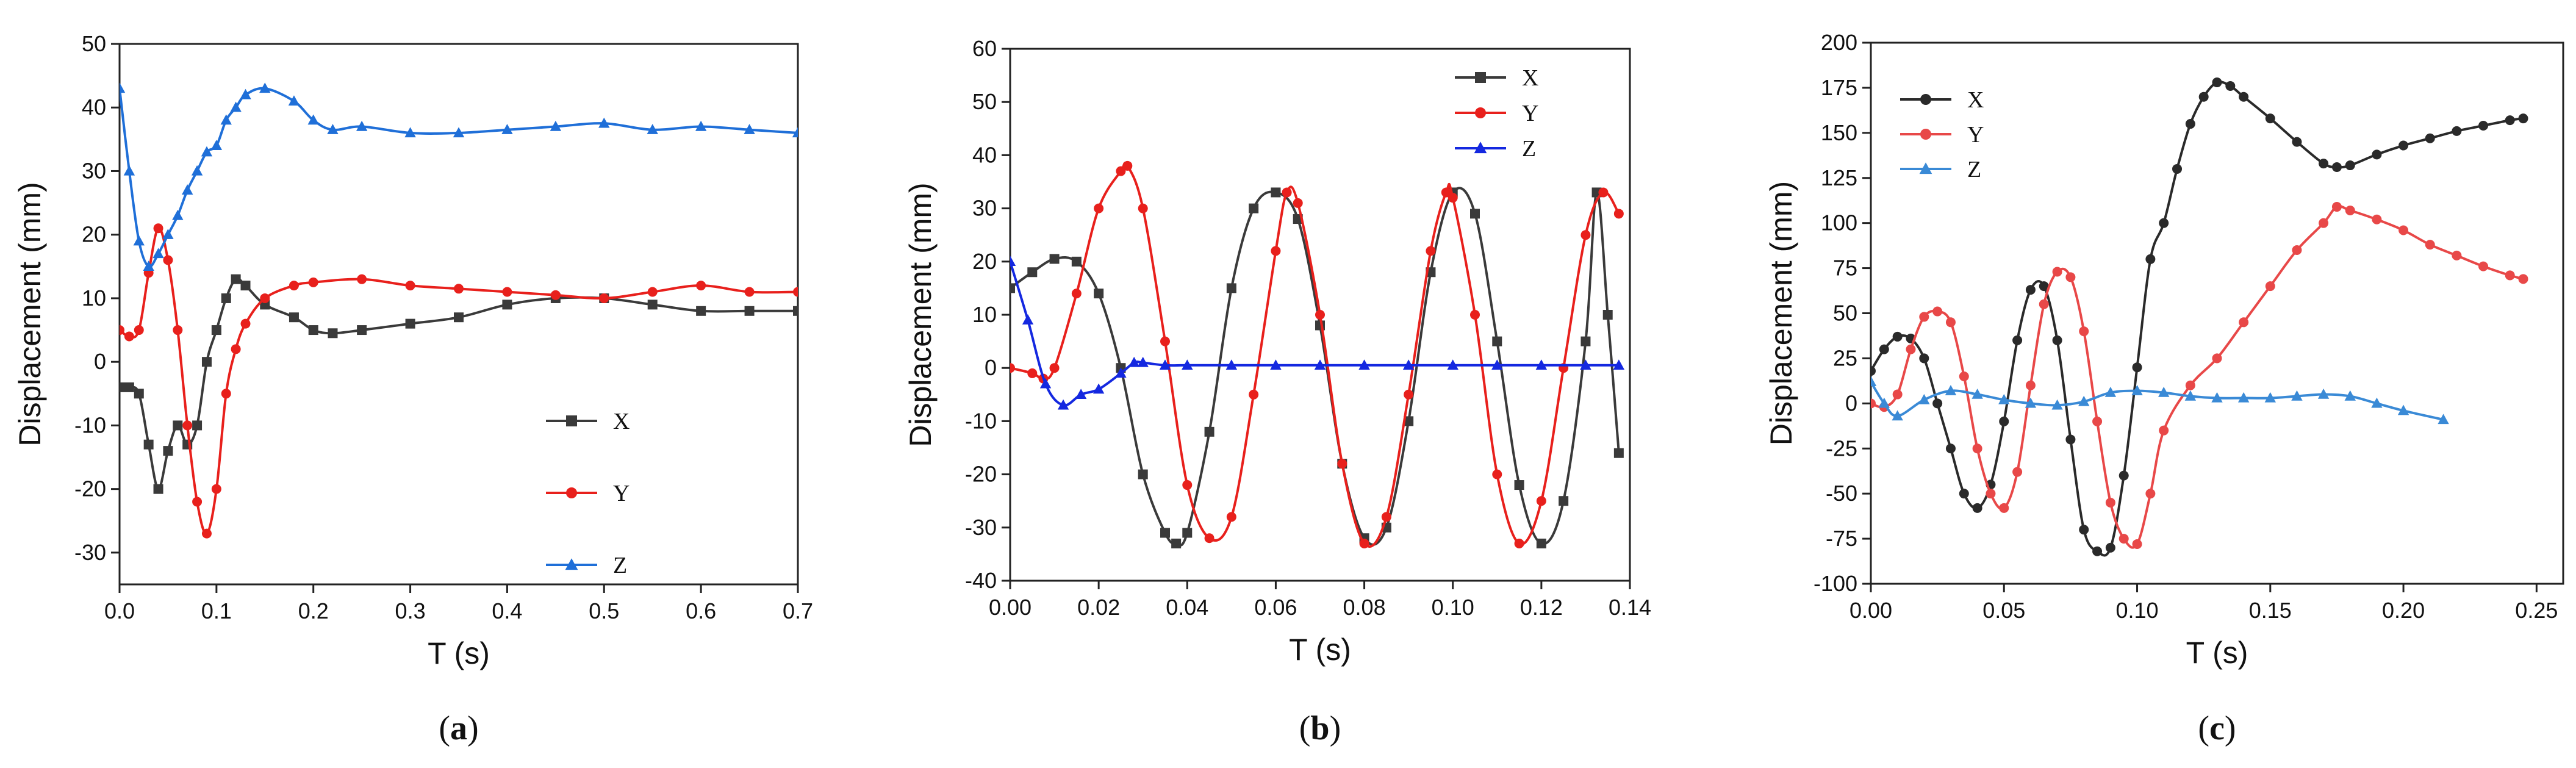 The height and width of the screenshot is (768, 2576). I want to click on x-tick-label: 0.5, so click(604, 610).